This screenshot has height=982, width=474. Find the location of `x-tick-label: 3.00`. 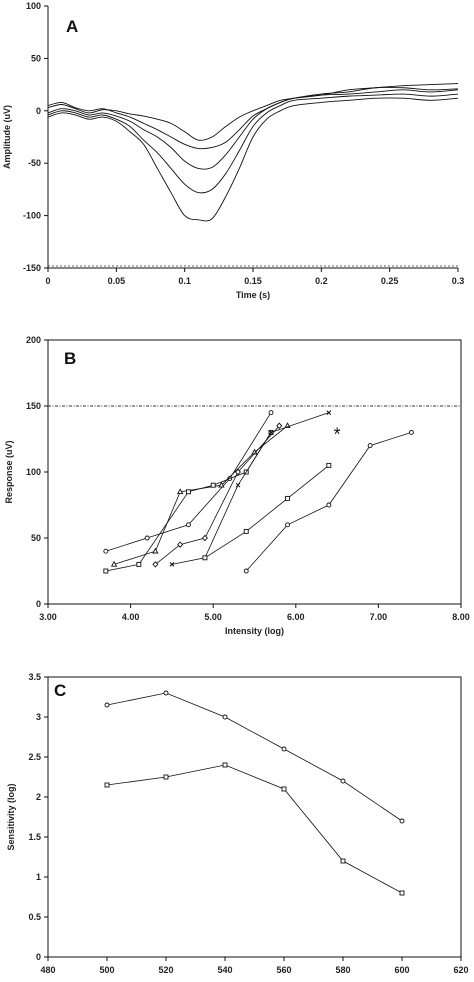

x-tick-label: 3.00 is located at coordinates (48, 617).